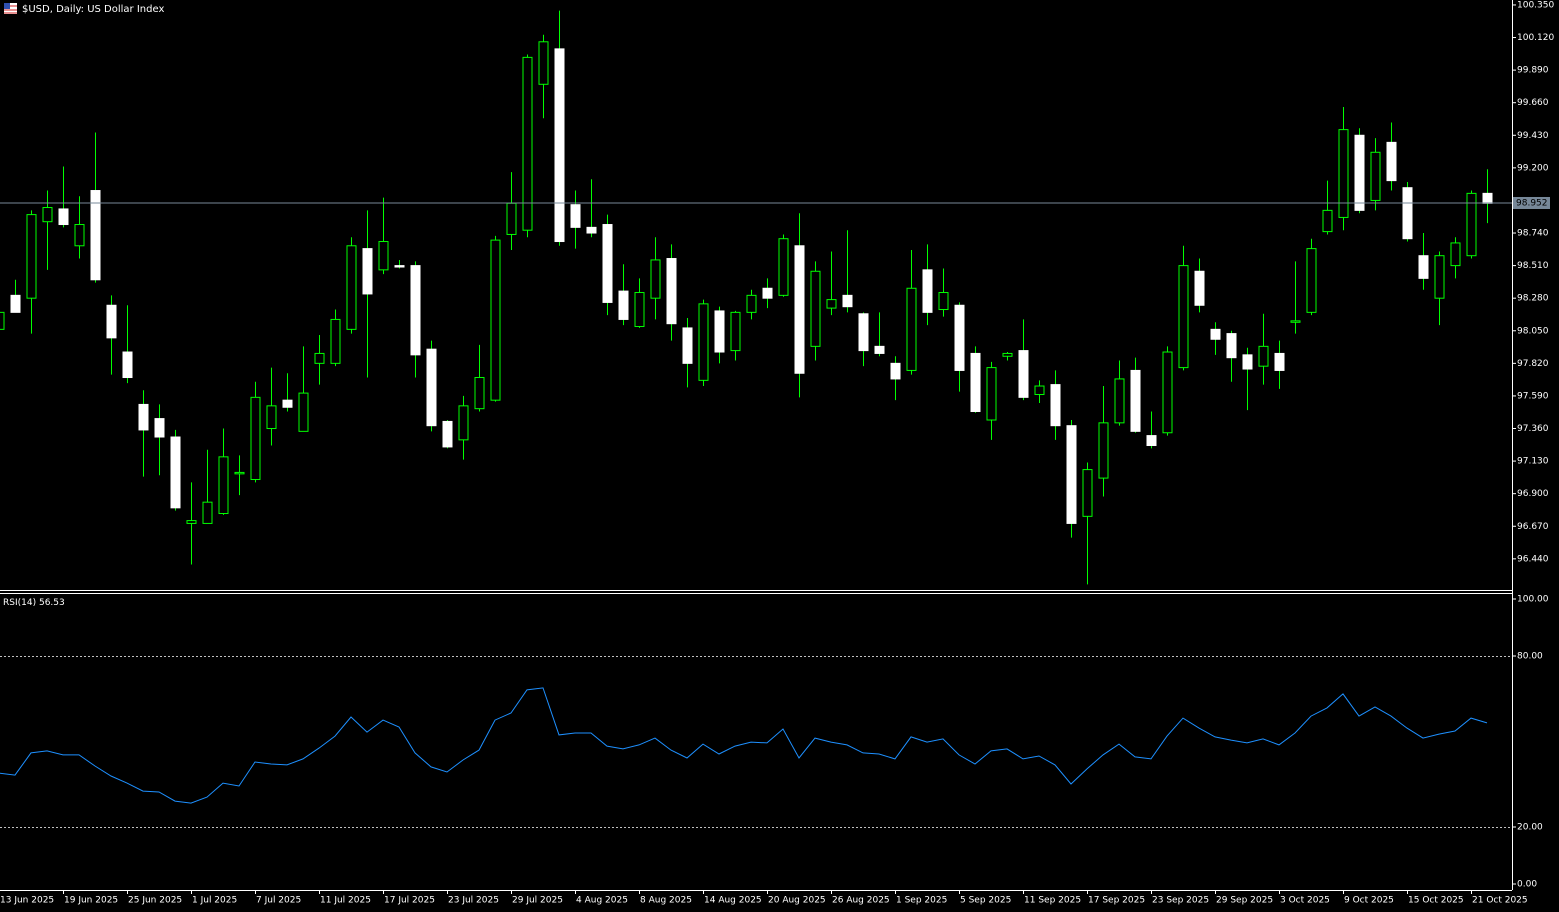  Describe the element at coordinates (473, 901) in the screenshot. I see `x-tick-label: 23 Jul 2025` at that location.